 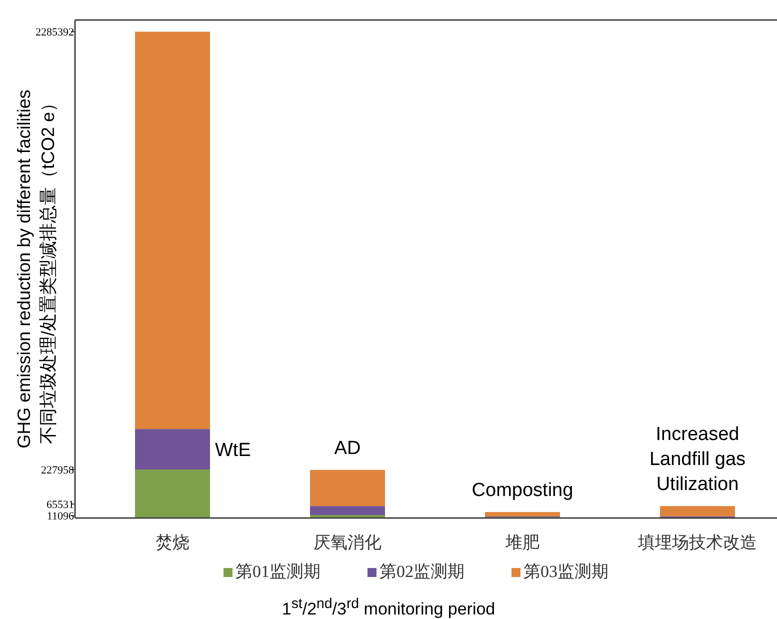 What do you see at coordinates (233, 450) in the screenshot?
I see `annotation: WtE` at bounding box center [233, 450].